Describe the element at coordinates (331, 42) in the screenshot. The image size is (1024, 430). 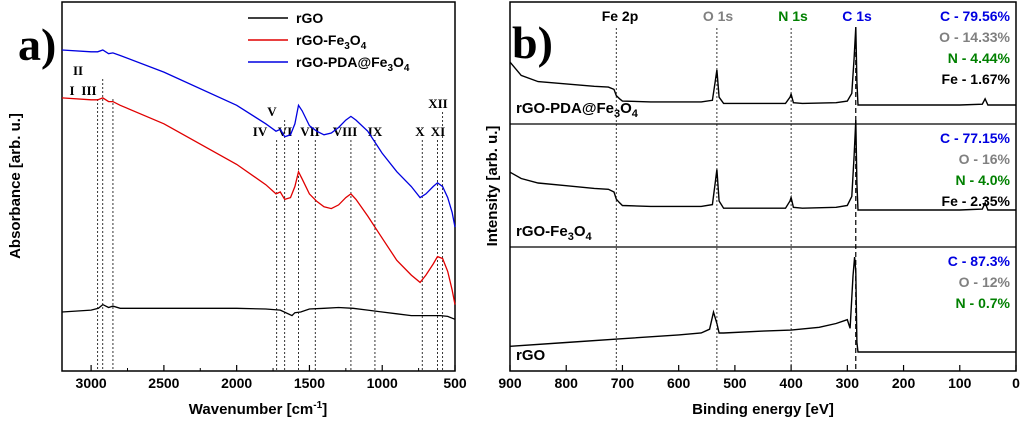
I see `legend-label: rGO-Fe3O4` at that location.